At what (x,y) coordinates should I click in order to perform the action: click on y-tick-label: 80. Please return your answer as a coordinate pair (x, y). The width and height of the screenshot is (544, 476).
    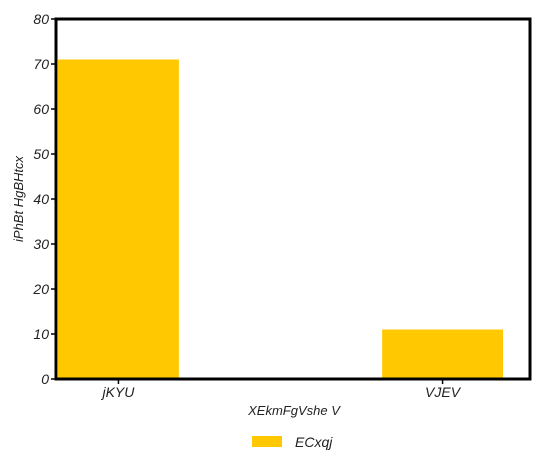
    Looking at the image, I should click on (41, 19).